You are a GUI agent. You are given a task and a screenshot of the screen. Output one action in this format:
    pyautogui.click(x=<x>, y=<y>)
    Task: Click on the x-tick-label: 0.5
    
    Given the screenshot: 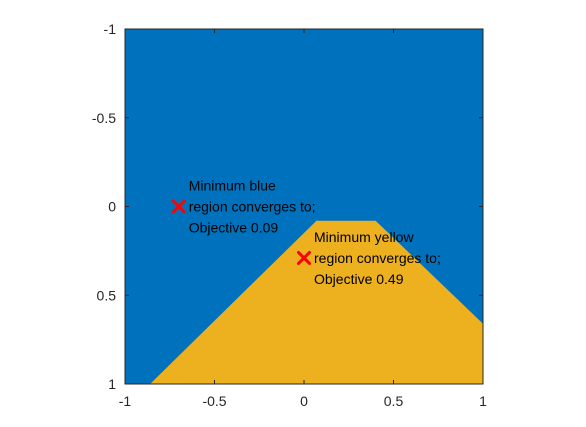 What is the action you would take?
    pyautogui.click(x=394, y=401)
    